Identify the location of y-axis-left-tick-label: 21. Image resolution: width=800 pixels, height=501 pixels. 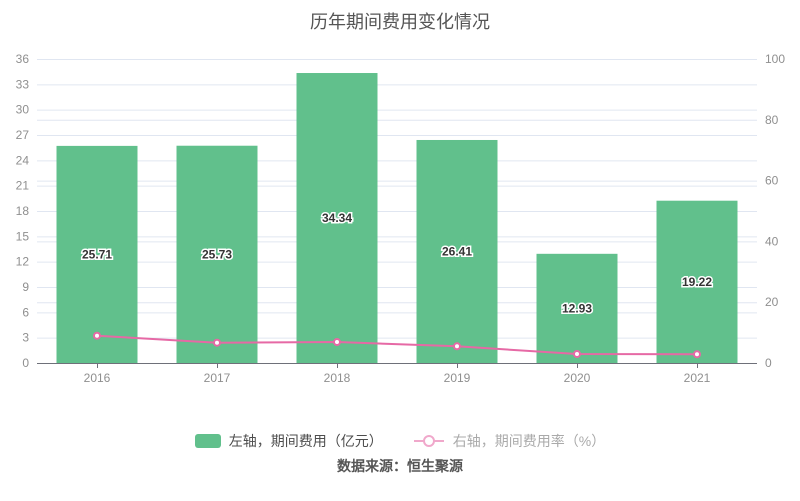
(23, 186).